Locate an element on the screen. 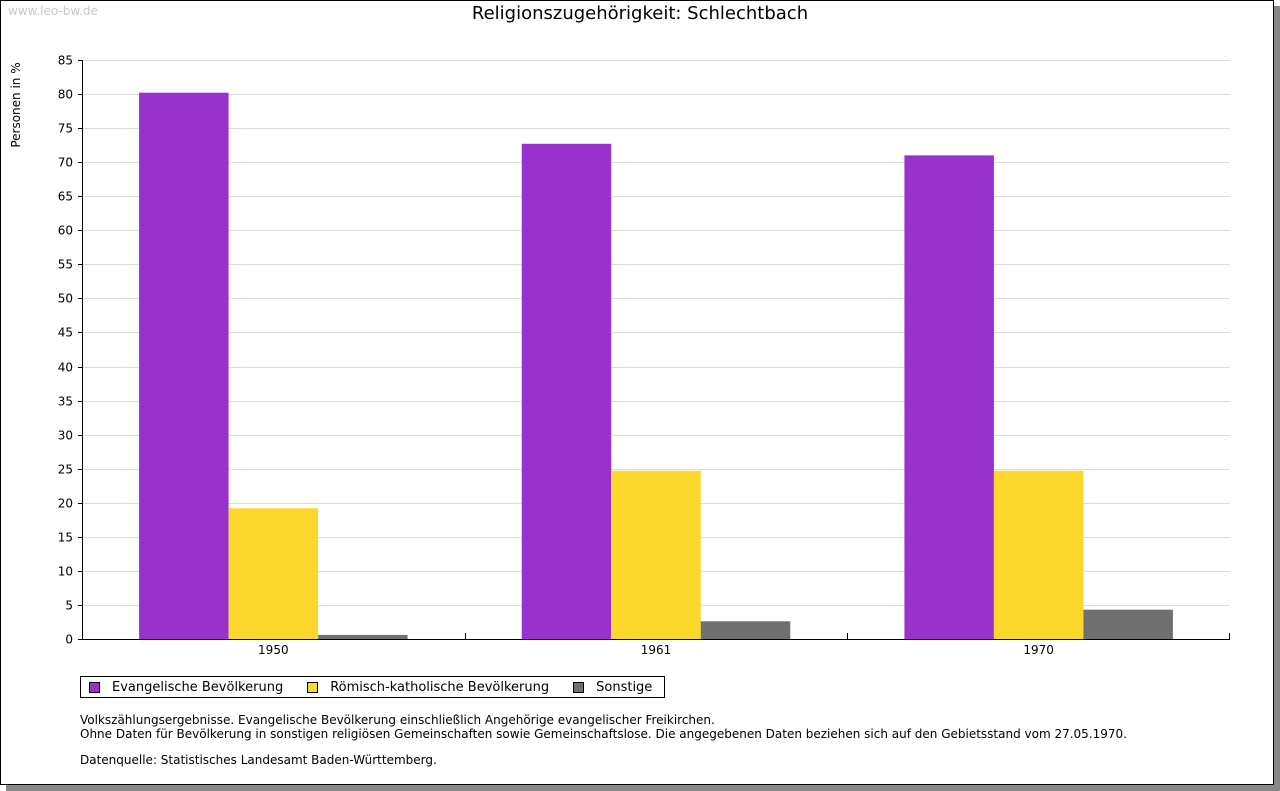  frame-shadow-bottom is located at coordinates (643, 788).